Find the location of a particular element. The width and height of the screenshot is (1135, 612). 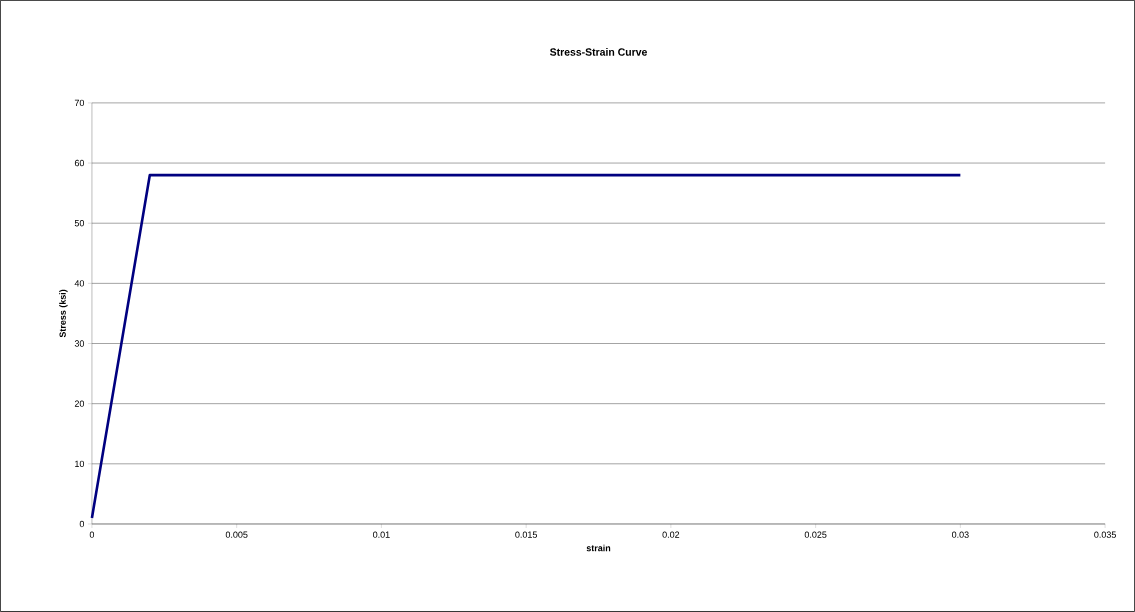

x-axis-title: strain is located at coordinates (598, 548).